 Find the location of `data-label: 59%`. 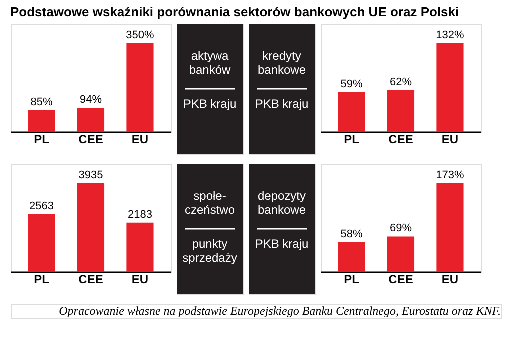

data-label: 59% is located at coordinates (351, 84).